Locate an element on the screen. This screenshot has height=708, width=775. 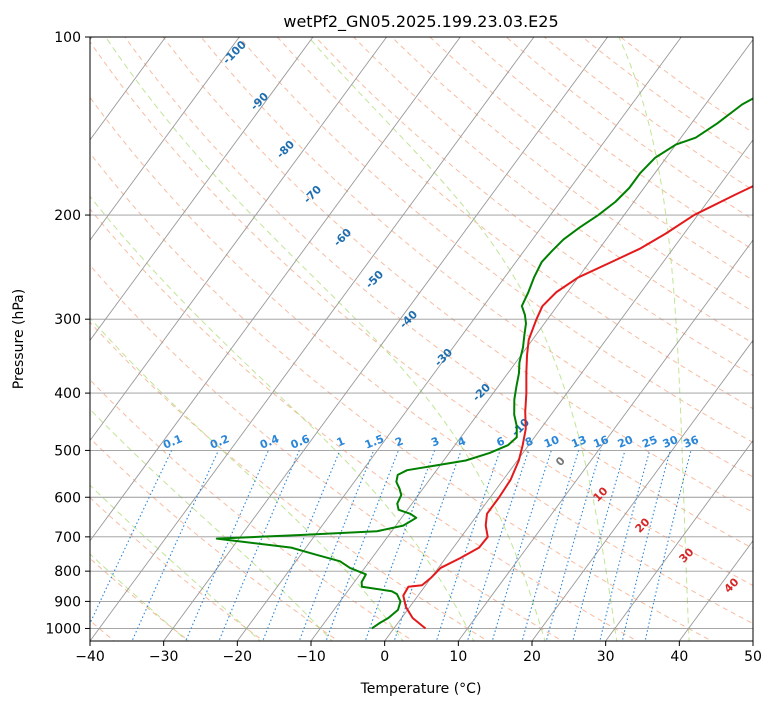
mixing-ratio-label: 0.1 is located at coordinates (172, 441).